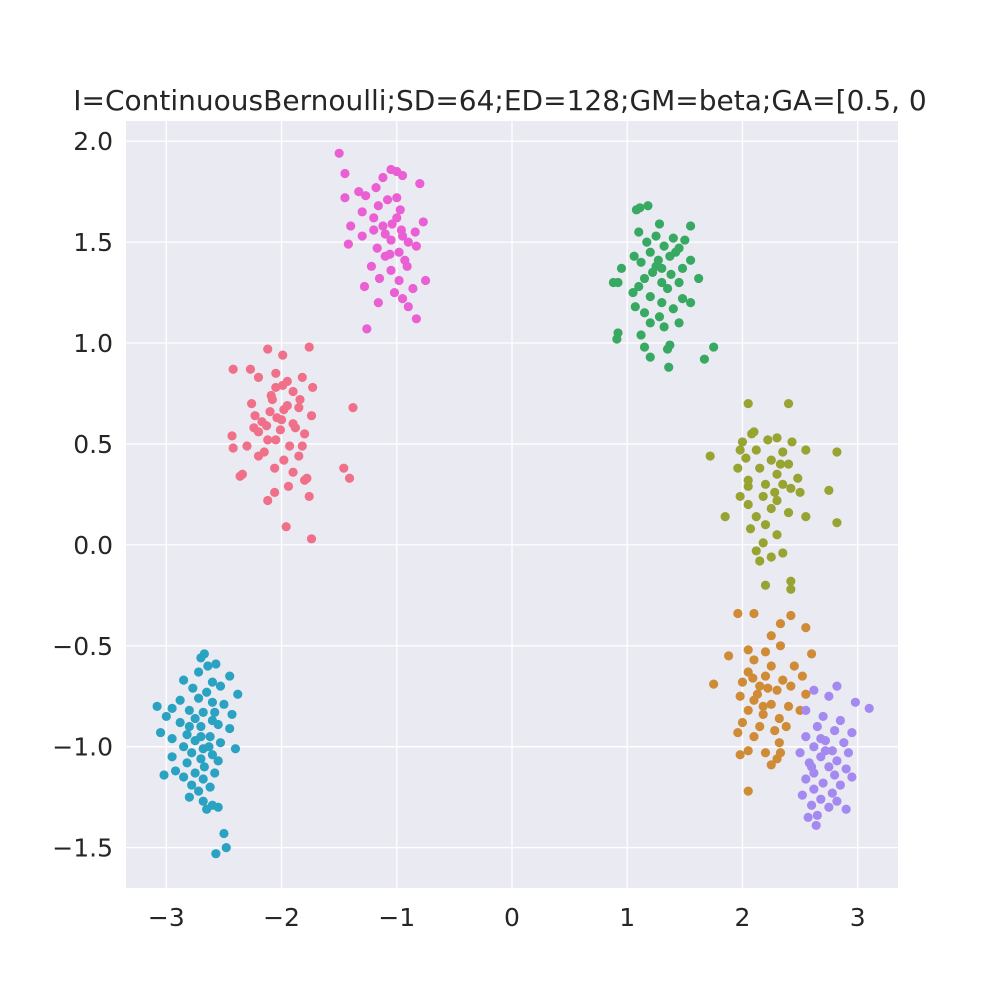 Image resolution: width=1000 pixels, height=1000 pixels. Describe the element at coordinates (82, 848) in the screenshot. I see `y-tick-label: −1.5` at that location.